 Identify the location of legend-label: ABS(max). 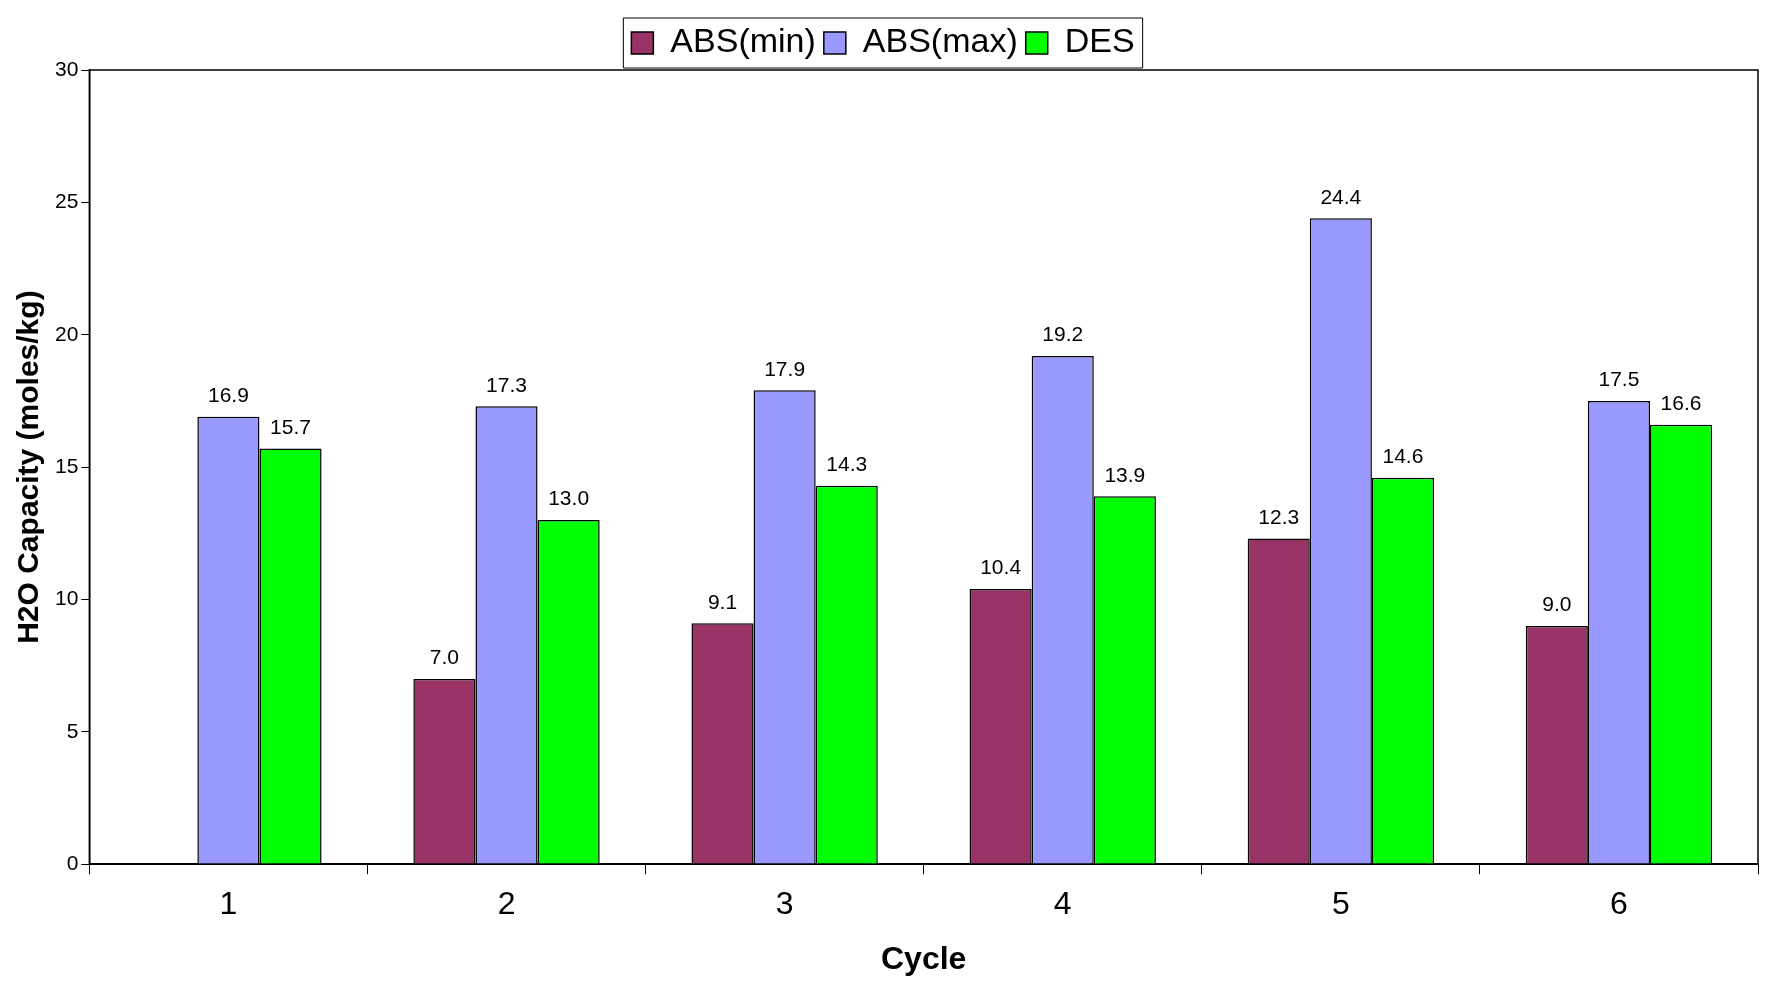
(940, 40).